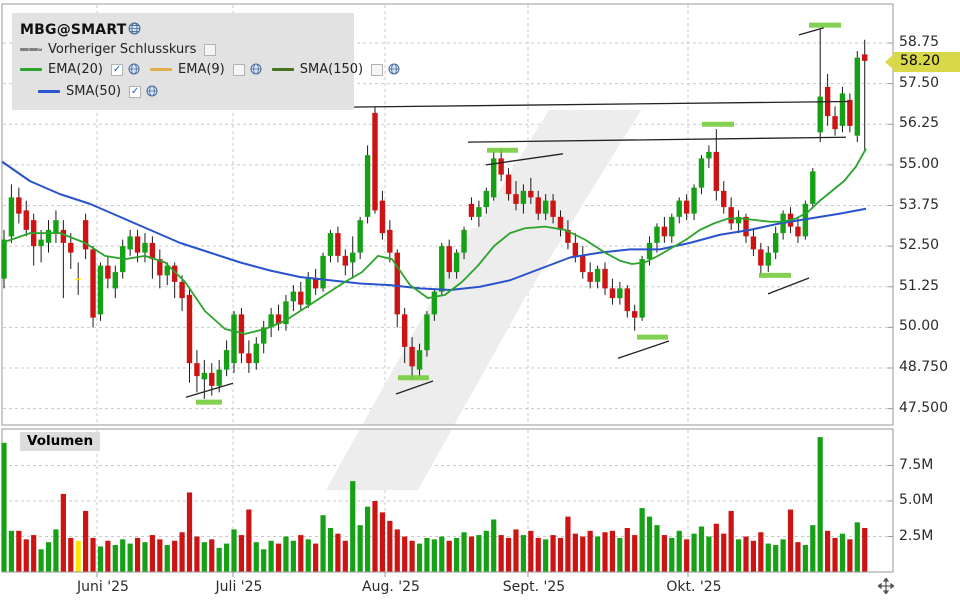  I want to click on month-label: Sept. '25, so click(534, 587).